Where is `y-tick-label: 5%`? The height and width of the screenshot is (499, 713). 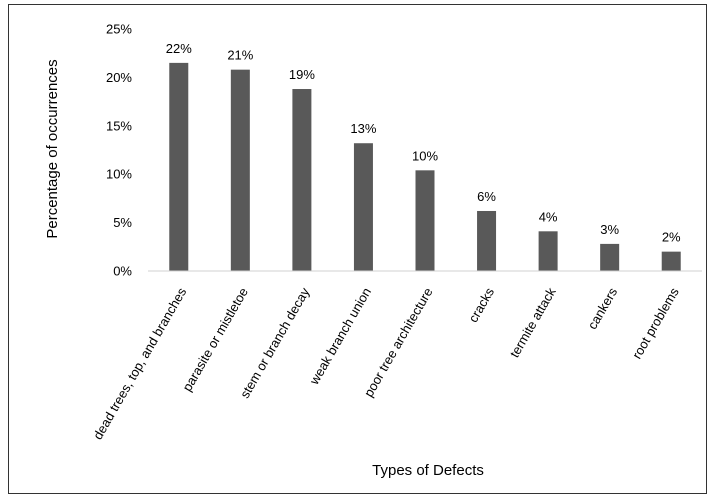 y-tick-label: 5% is located at coordinates (122, 222).